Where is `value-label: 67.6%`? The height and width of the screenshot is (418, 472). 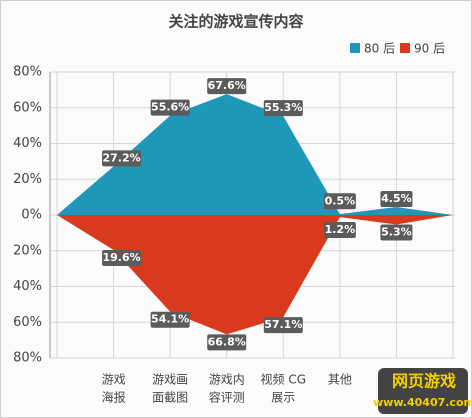
value-label: 67.6% is located at coordinates (227, 85).